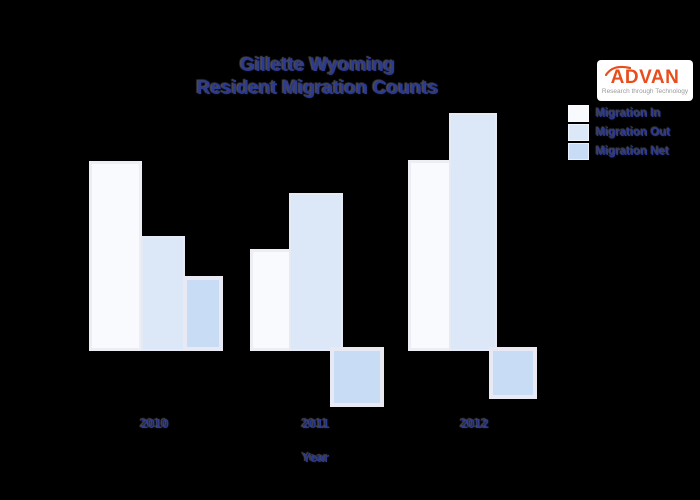 The image size is (700, 500). Describe the element at coordinates (163, 293) in the screenshot. I see `bar-migration-out-2010` at that location.